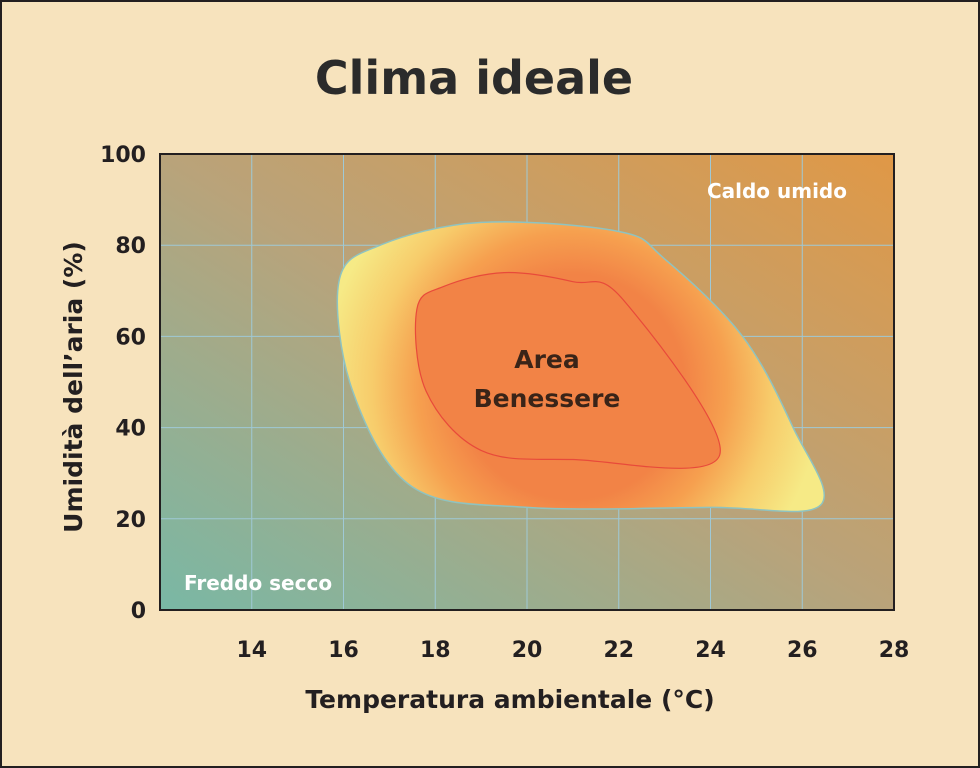 The image size is (980, 768). What do you see at coordinates (123, 383) in the screenshot?
I see `y-axis-ticks: 0 20 40 60 80 100` at bounding box center [123, 383].